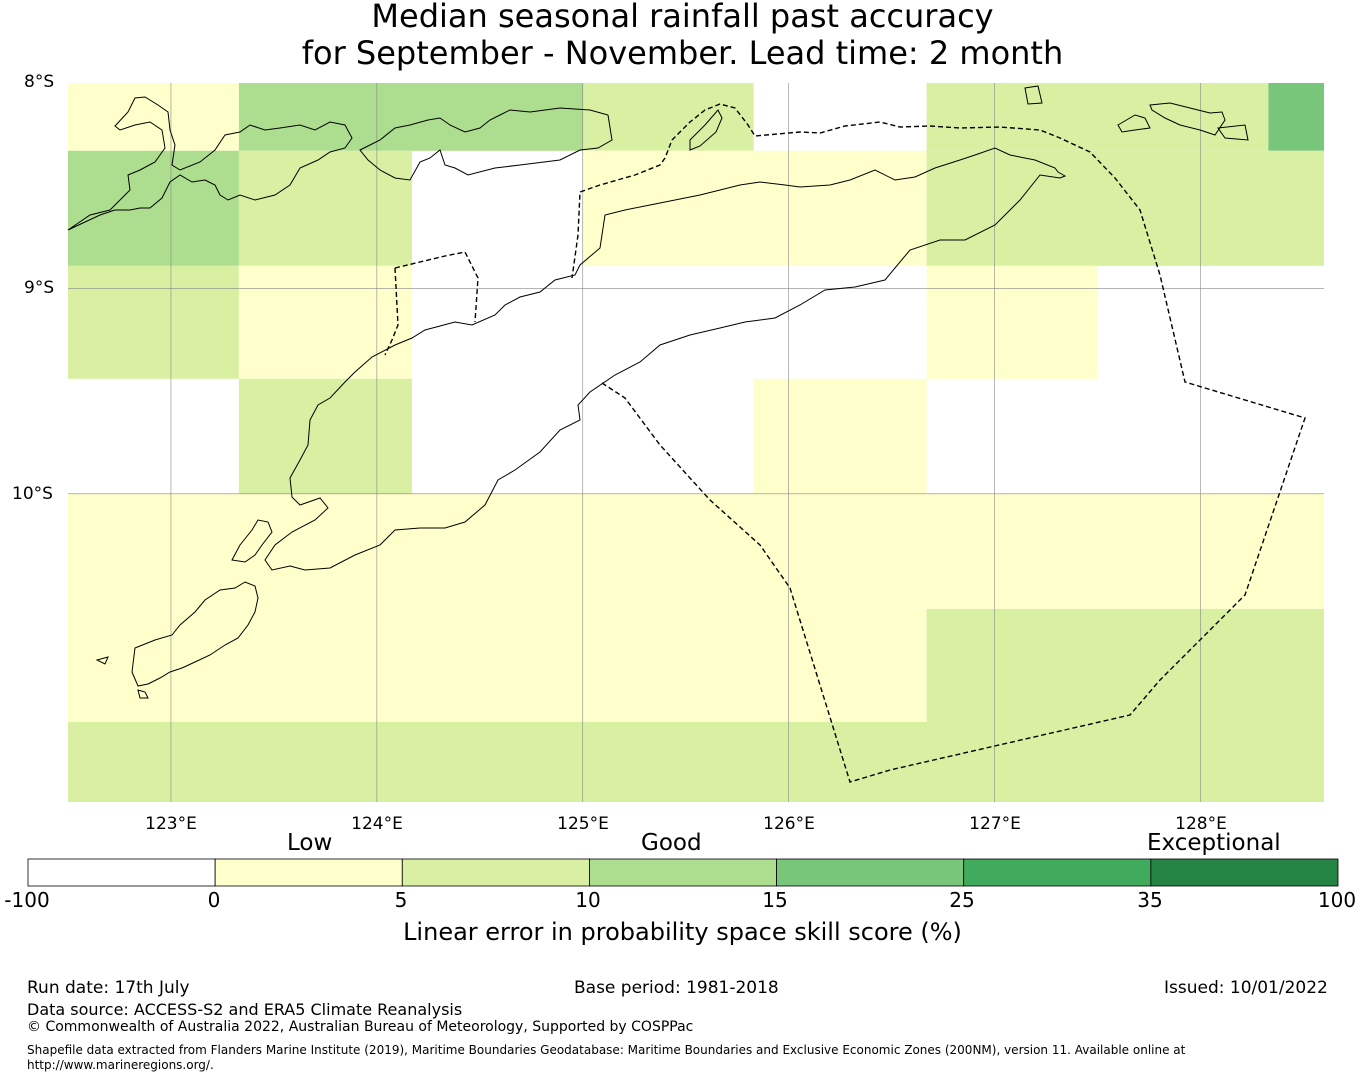  Describe the element at coordinates (310, 843) in the screenshot. I see `colorbar-category-low: Low` at that location.